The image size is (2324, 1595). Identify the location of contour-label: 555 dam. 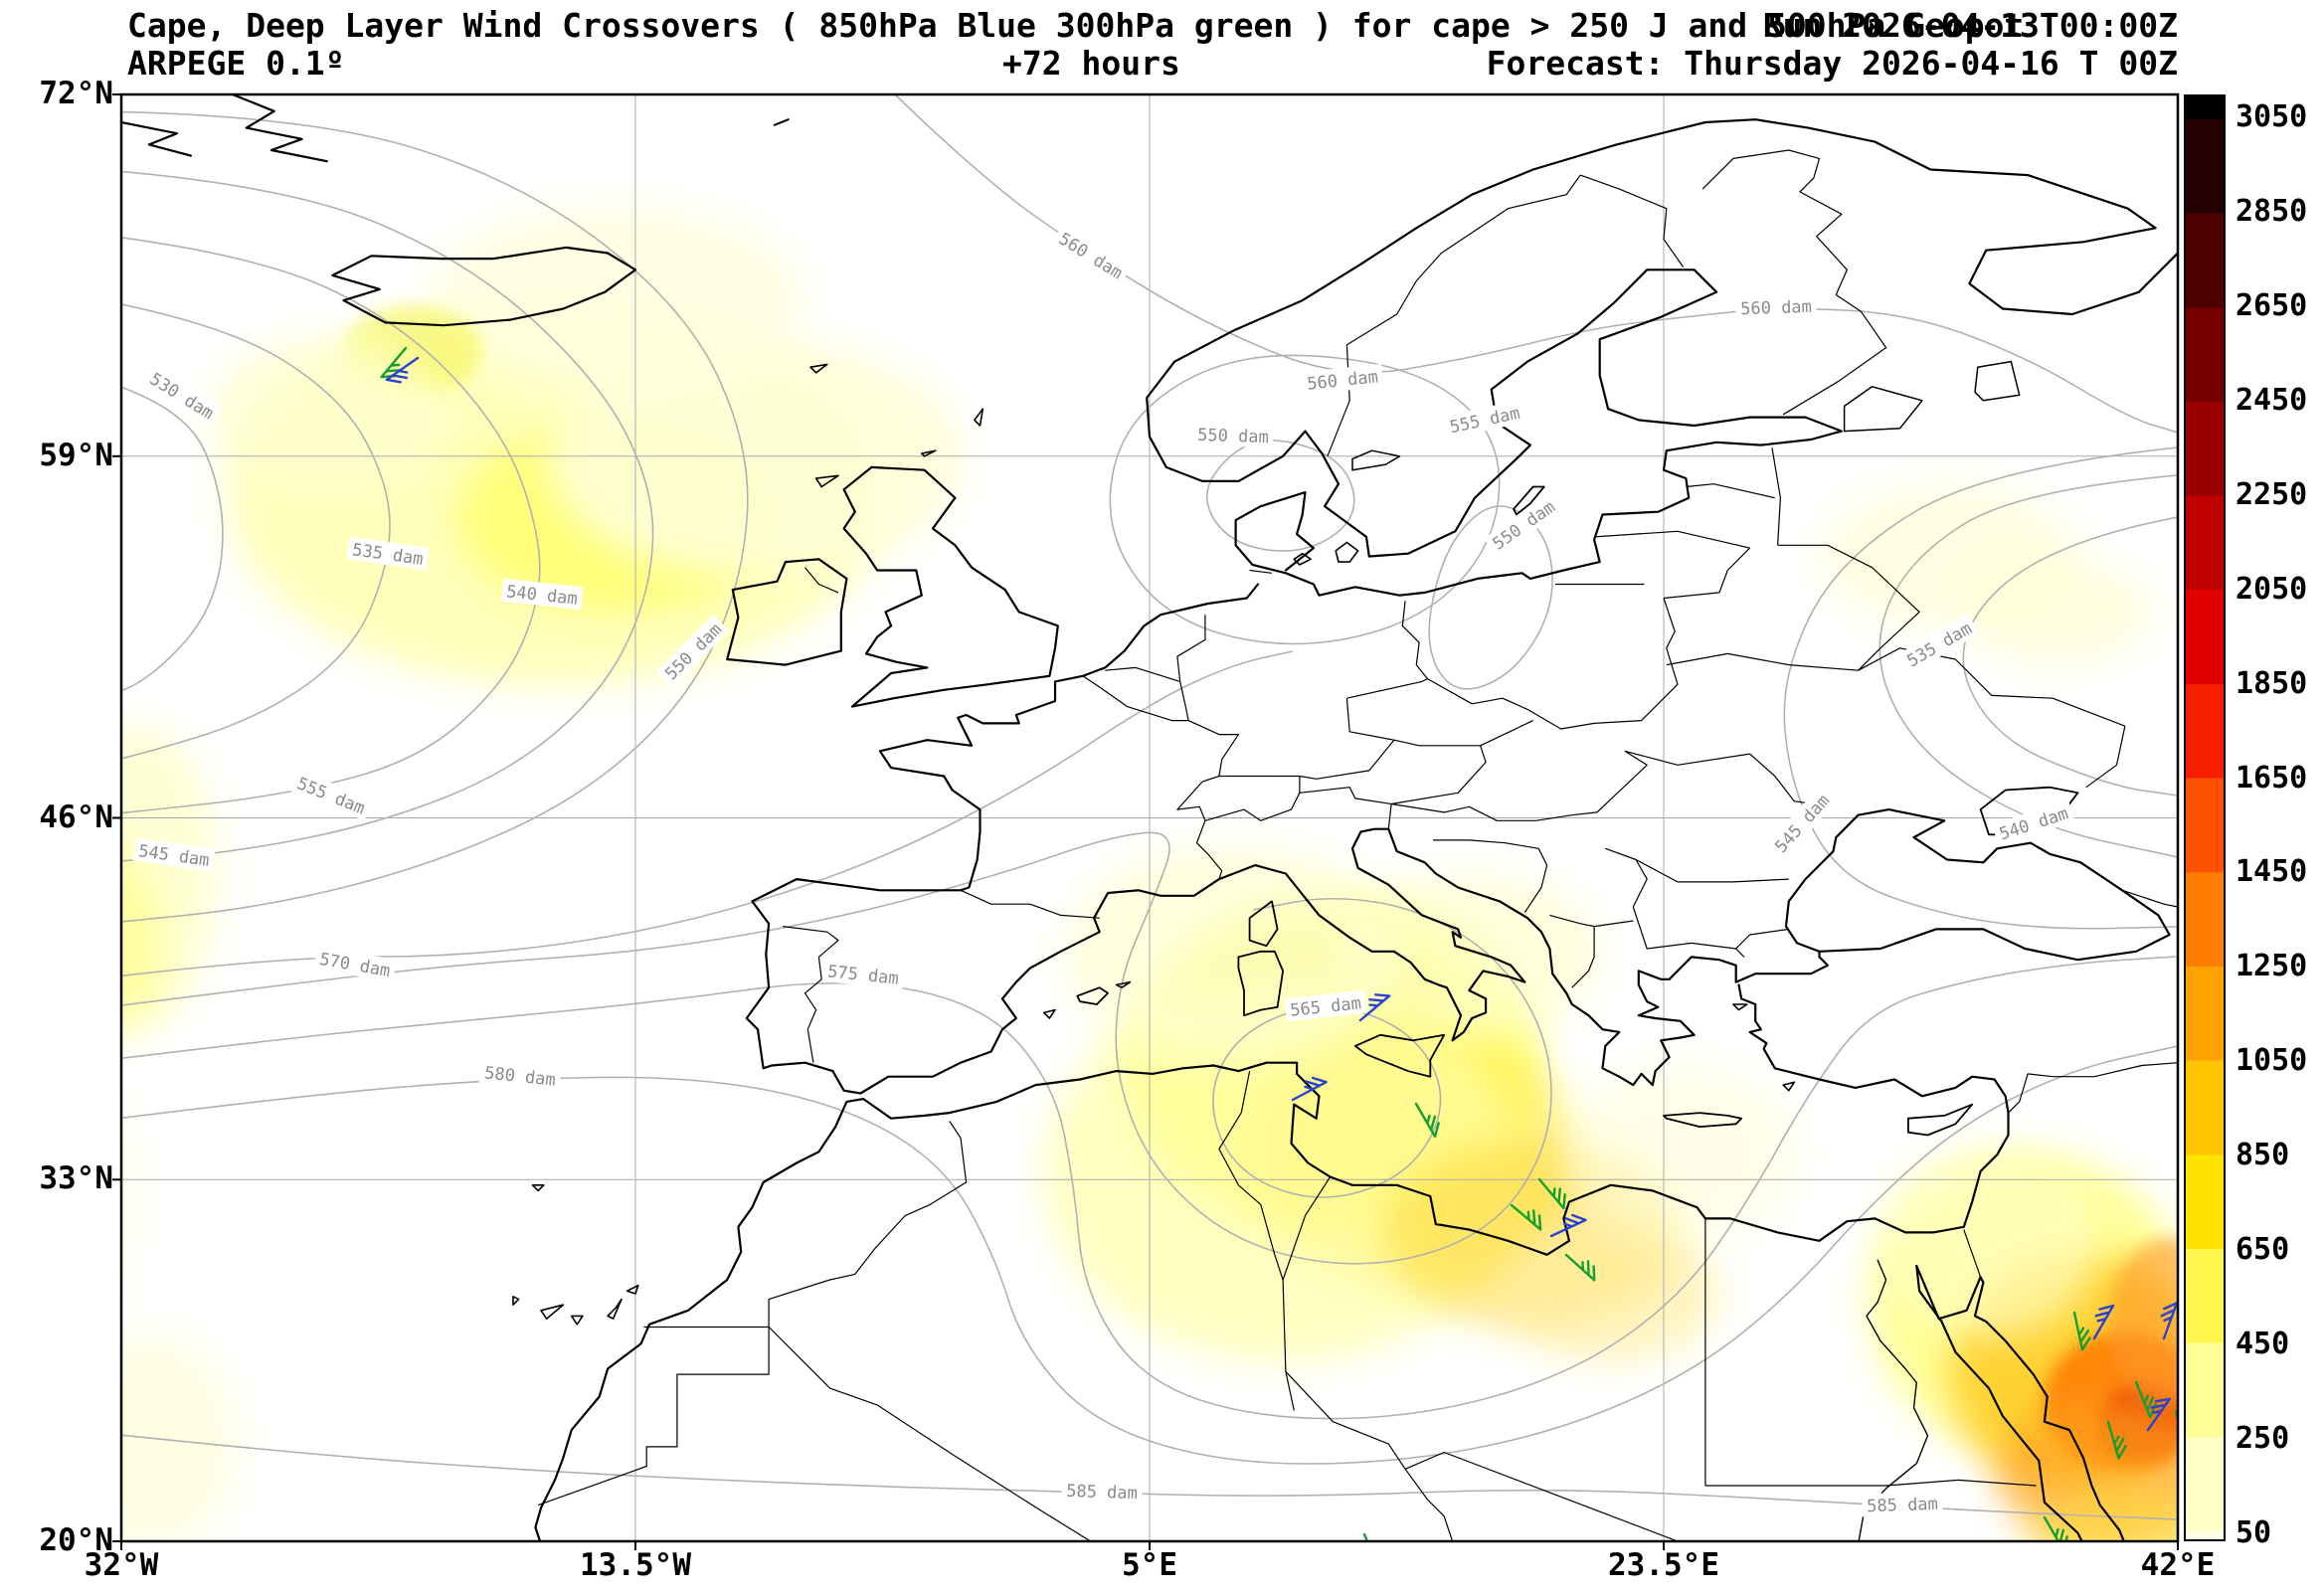
(331, 795).